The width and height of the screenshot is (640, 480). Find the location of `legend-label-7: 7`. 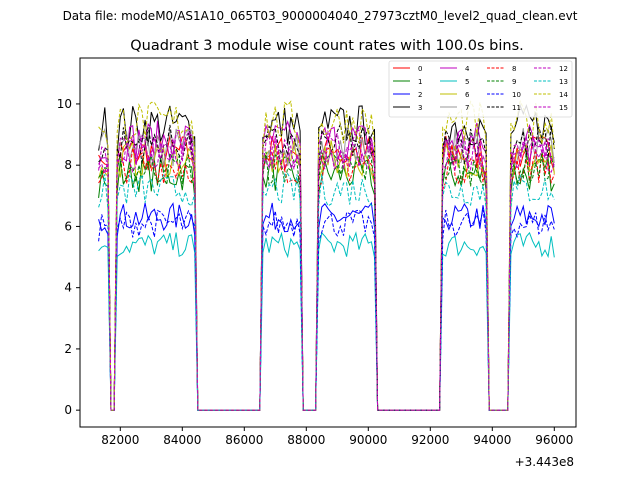

legend-label-7: 7 is located at coordinates (467, 108).